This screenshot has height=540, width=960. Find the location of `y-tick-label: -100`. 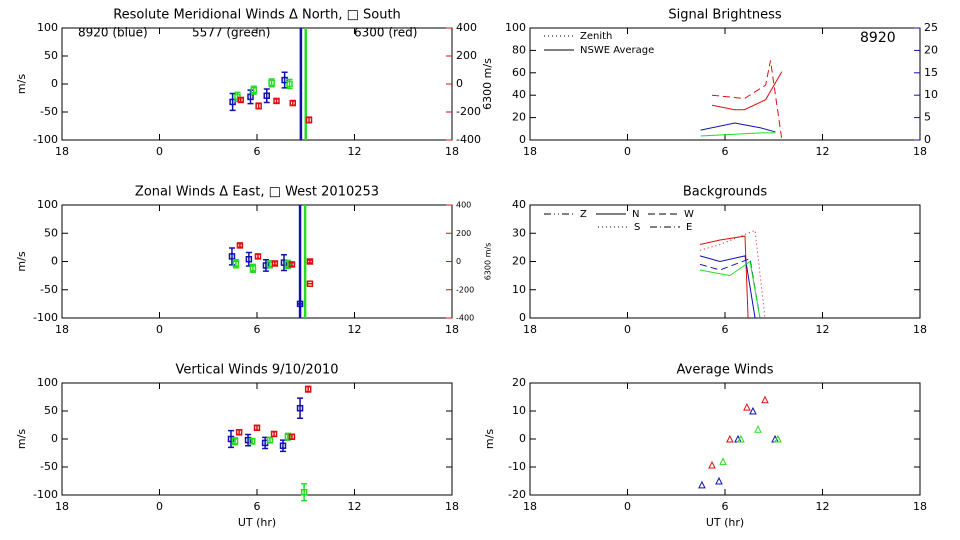

y-tick-label: -100 is located at coordinates (45, 317).